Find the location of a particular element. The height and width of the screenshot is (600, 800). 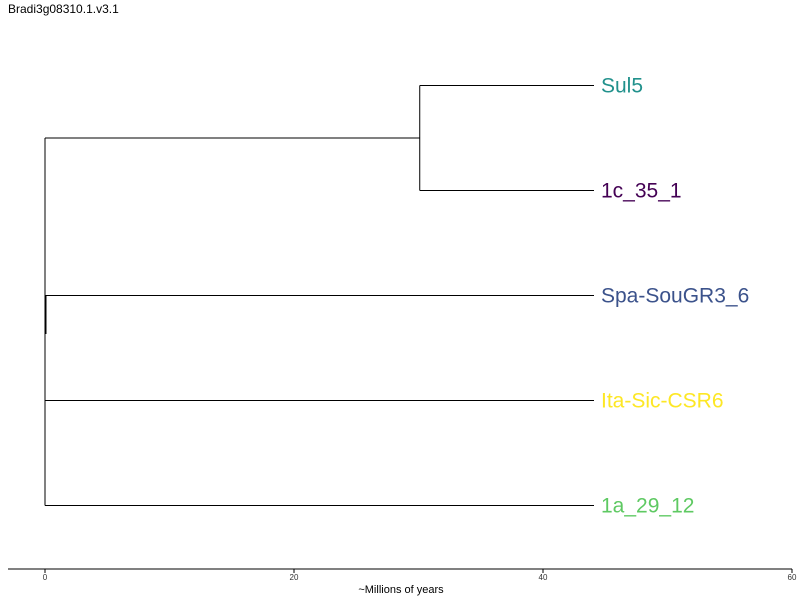

x-axis-tick-label: 20 is located at coordinates (294, 577).